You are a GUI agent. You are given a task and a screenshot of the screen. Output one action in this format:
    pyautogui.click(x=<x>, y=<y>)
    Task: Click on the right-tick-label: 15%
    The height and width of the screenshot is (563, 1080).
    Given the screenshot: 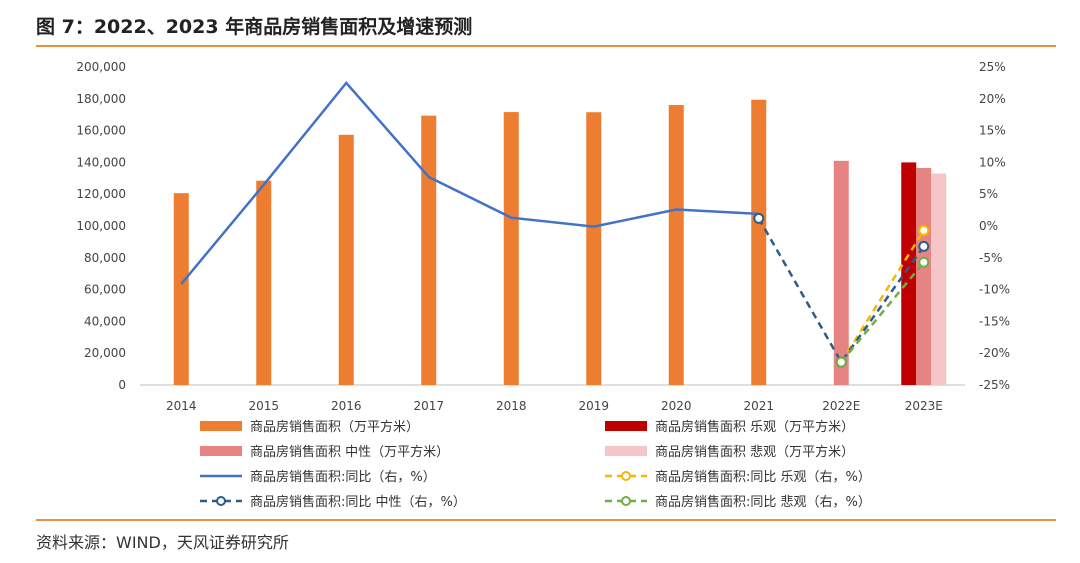 What is the action you would take?
    pyautogui.click(x=992, y=131)
    